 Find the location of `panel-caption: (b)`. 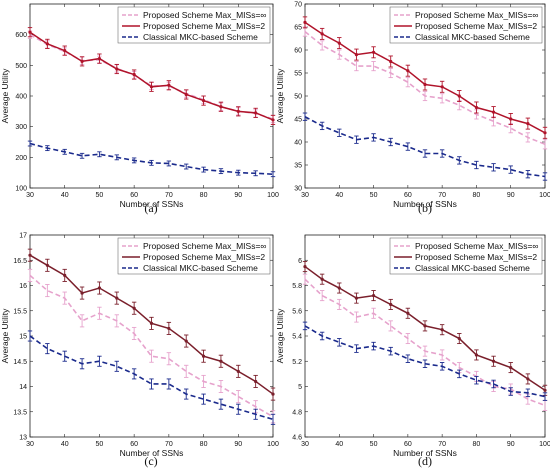

panel-caption: (b) is located at coordinates (425, 208).